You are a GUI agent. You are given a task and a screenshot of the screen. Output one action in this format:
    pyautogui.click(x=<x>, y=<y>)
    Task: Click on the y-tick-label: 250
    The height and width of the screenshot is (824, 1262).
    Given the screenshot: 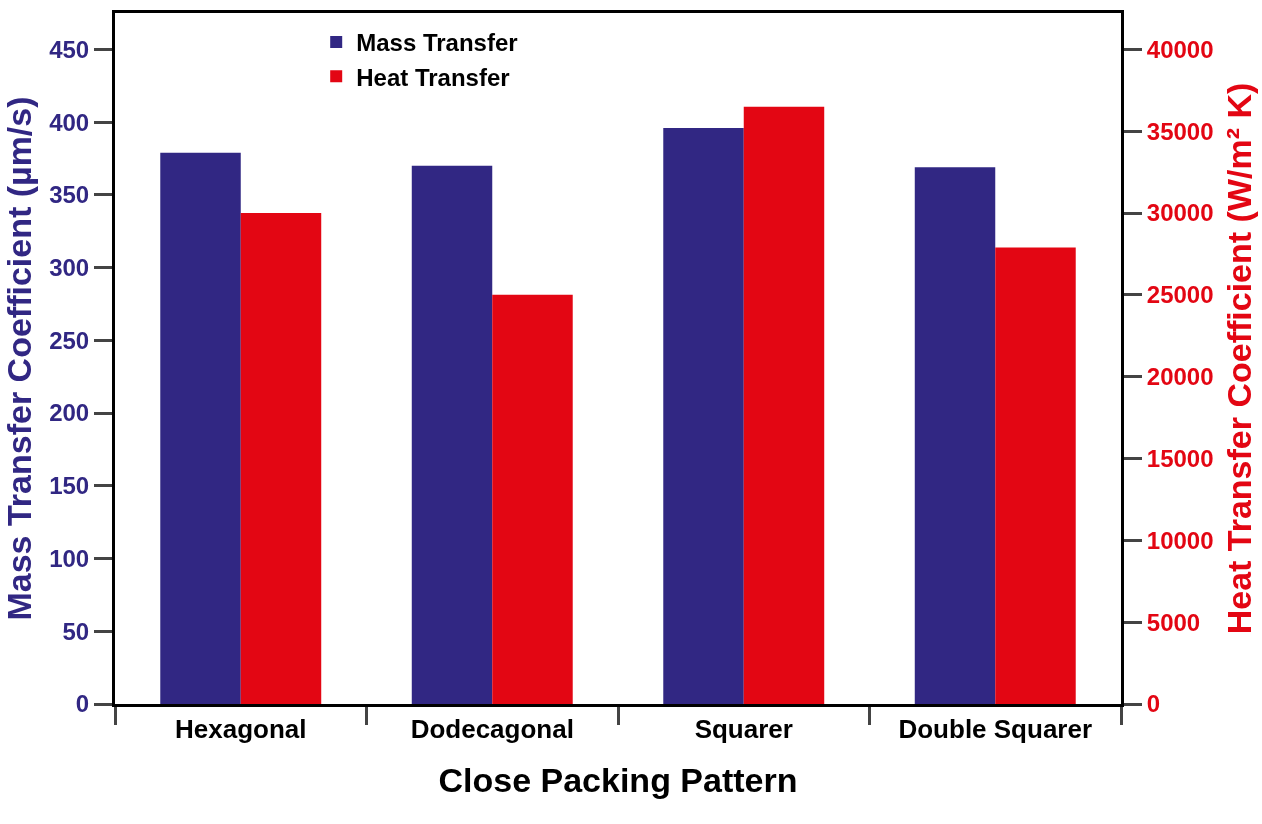 What is the action you would take?
    pyautogui.click(x=69, y=340)
    